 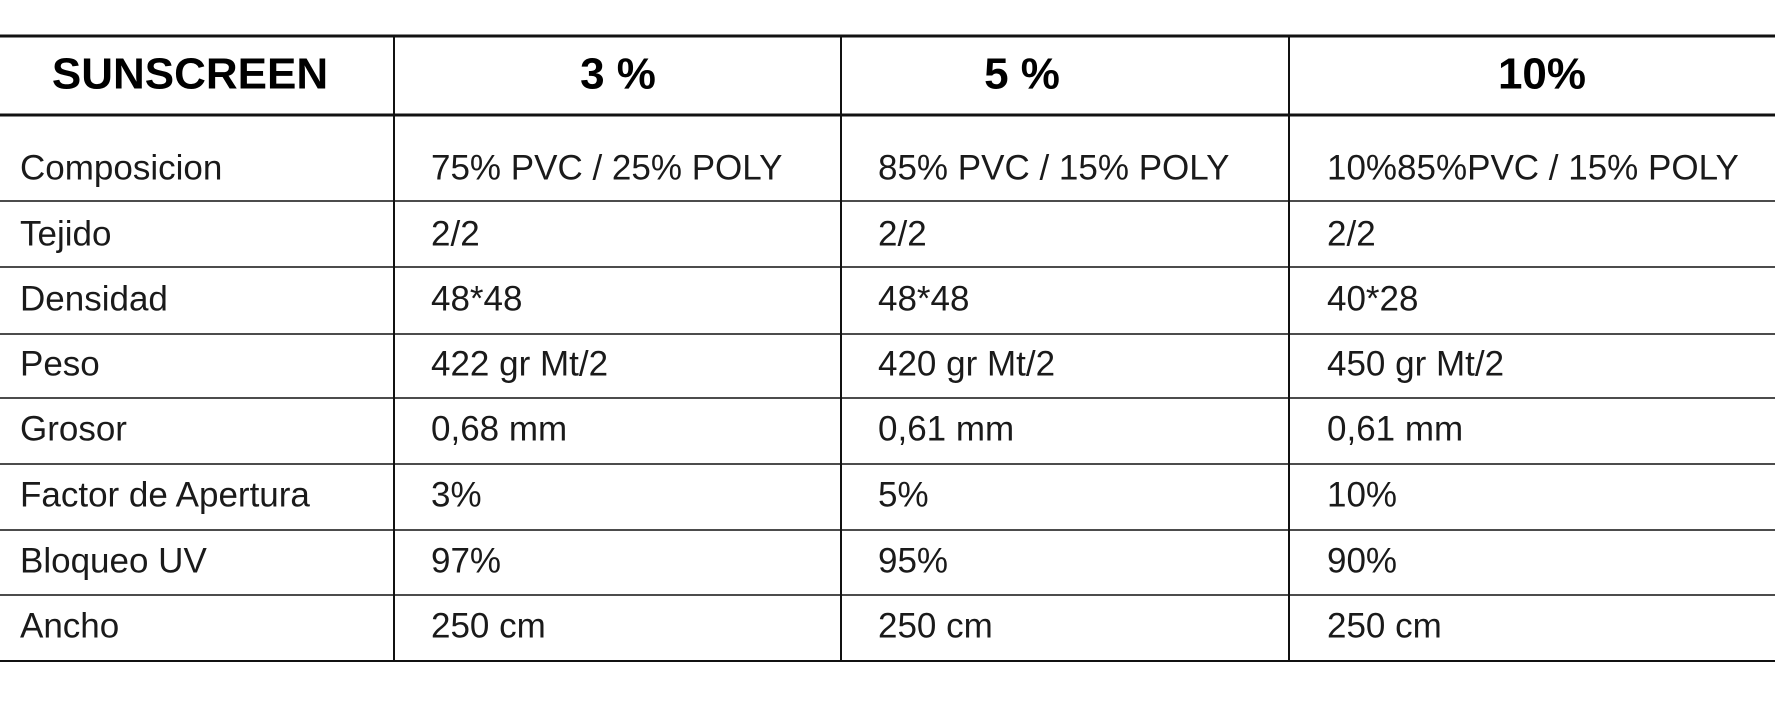 I want to click on row-label: Factor de Apertura, so click(x=165, y=494).